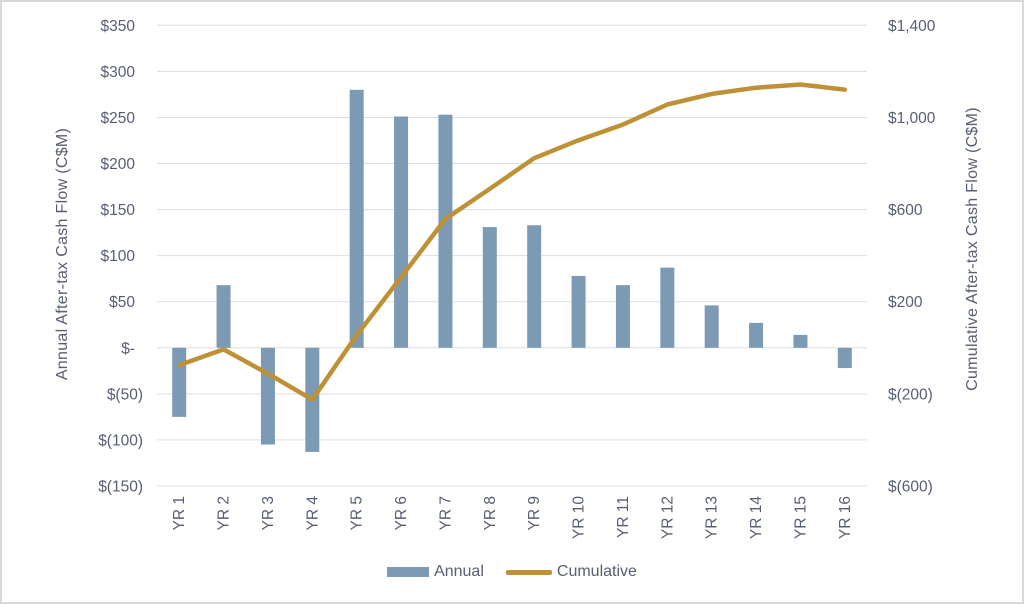 This screenshot has height=604, width=1024. What do you see at coordinates (125, 394) in the screenshot?
I see `left-axis-tick-label: $(50)` at bounding box center [125, 394].